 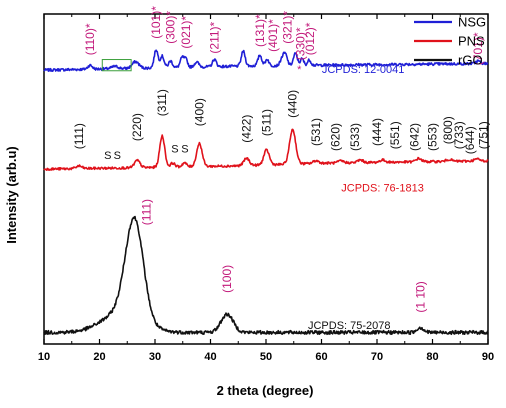 I want to click on x-tick-label: 80, so click(x=432, y=357).